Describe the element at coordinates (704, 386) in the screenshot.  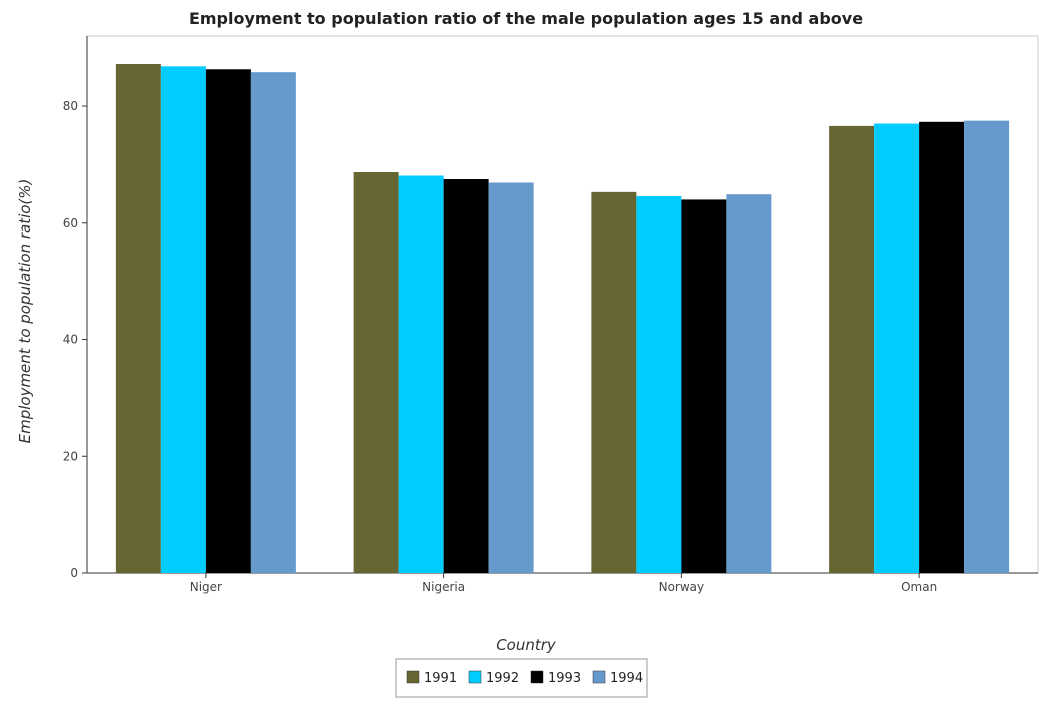
I see `bar-norway-1993` at that location.